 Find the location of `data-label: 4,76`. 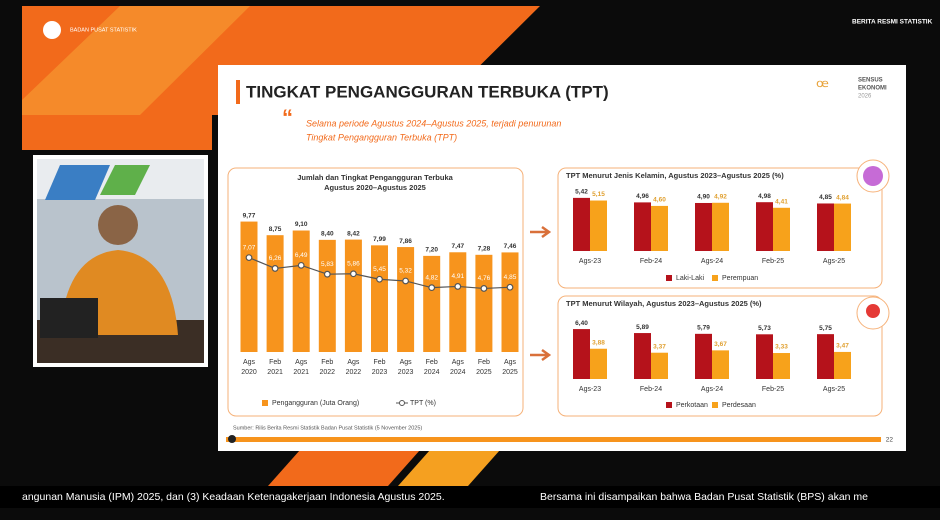

data-label: 4,76 is located at coordinates (484, 278).